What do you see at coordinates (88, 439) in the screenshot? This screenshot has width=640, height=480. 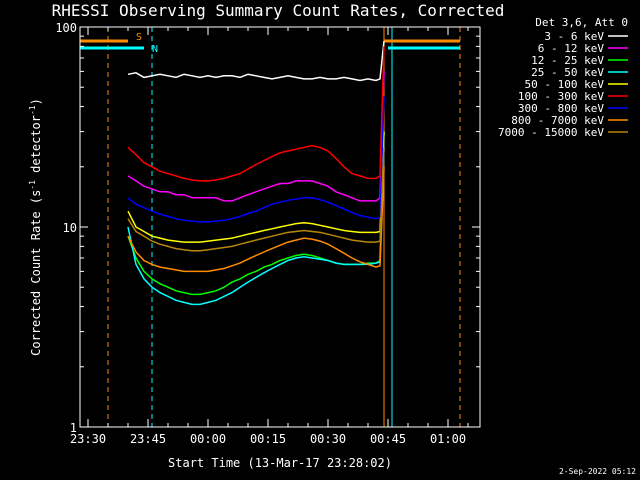 I see `x-tick-label: 23:30` at bounding box center [88, 439].